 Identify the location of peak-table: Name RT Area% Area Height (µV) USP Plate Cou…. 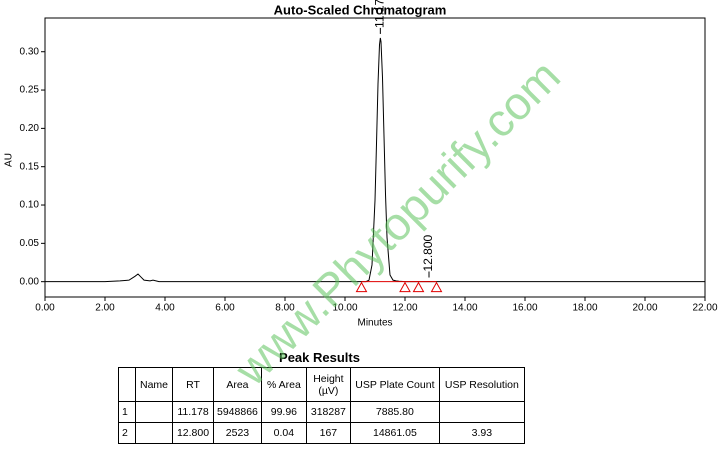
(321, 405).